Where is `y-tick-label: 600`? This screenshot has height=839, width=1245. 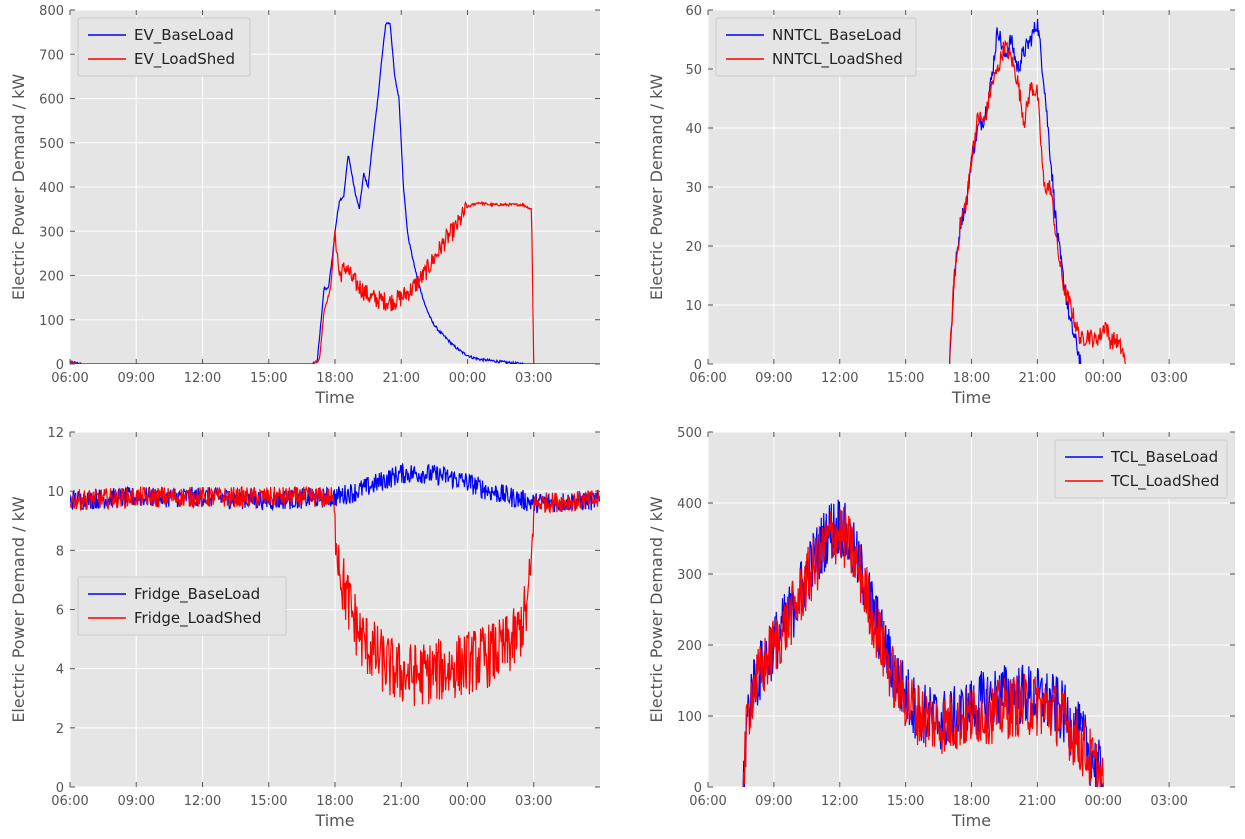 y-tick-label: 600 is located at coordinates (51, 100).